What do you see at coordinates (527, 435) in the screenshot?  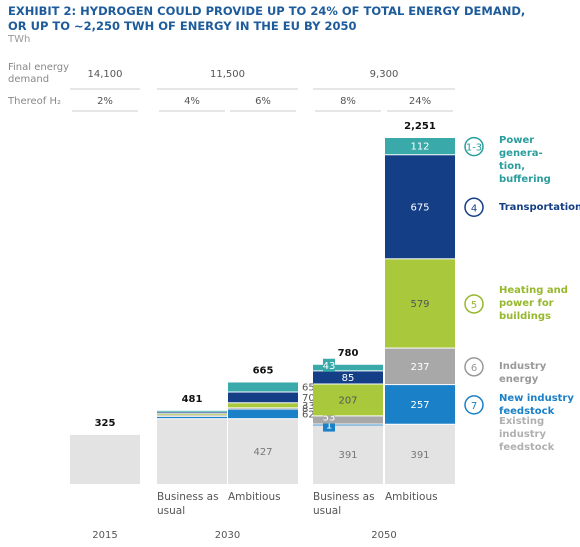 I see `legend-label: Existing industry feedstock` at bounding box center [527, 435].